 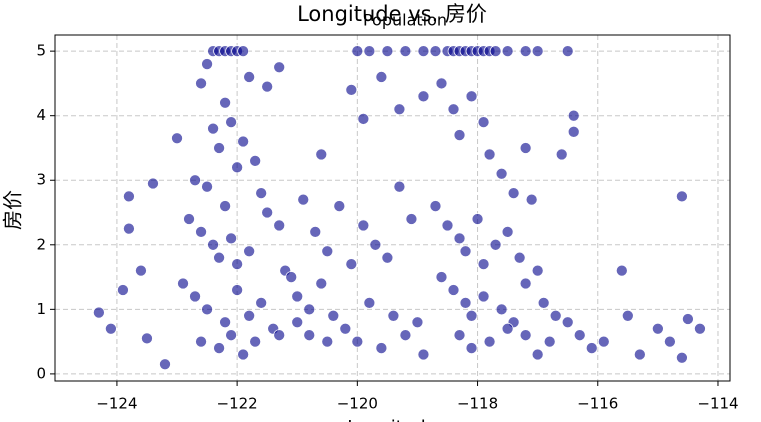 I want to click on x-tick-label: −116, so click(x=597, y=404).